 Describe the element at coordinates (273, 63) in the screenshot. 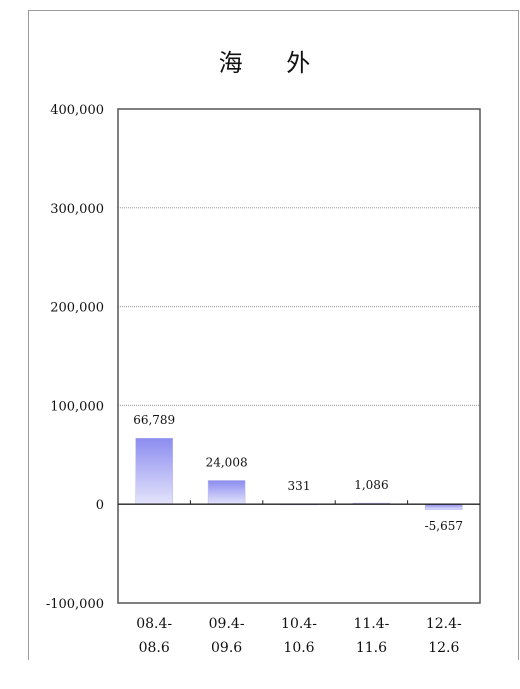

I see `chart-title: 海 外` at that location.